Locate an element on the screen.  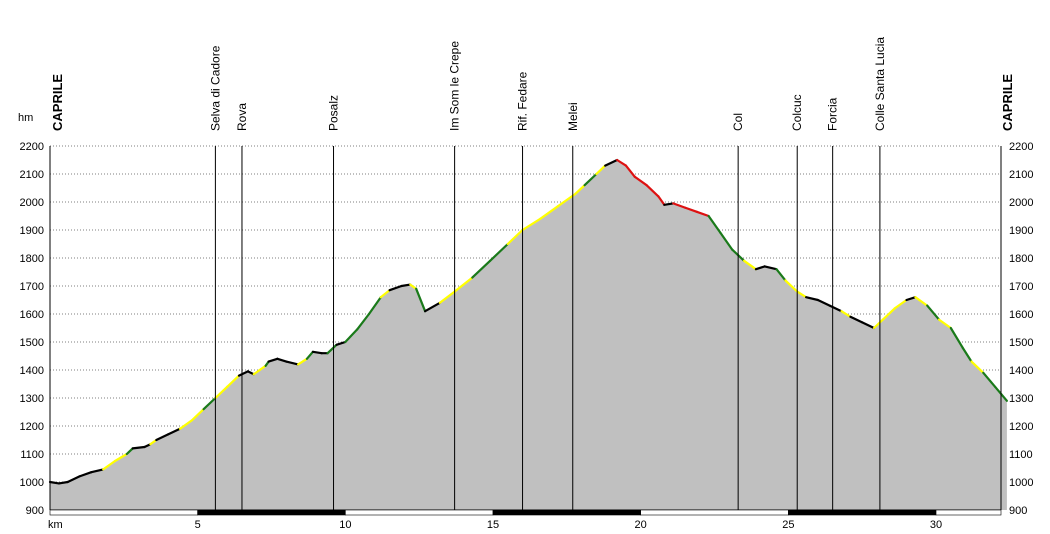
y-tick-label-right: 1700 is located at coordinates (1021, 287).